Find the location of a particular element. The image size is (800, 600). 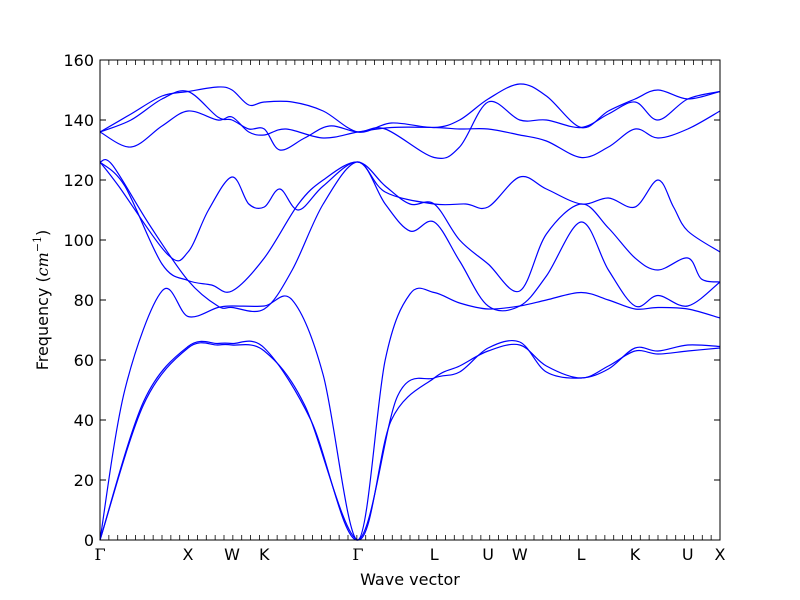

y-tick-label: 120 is located at coordinates (78, 180).